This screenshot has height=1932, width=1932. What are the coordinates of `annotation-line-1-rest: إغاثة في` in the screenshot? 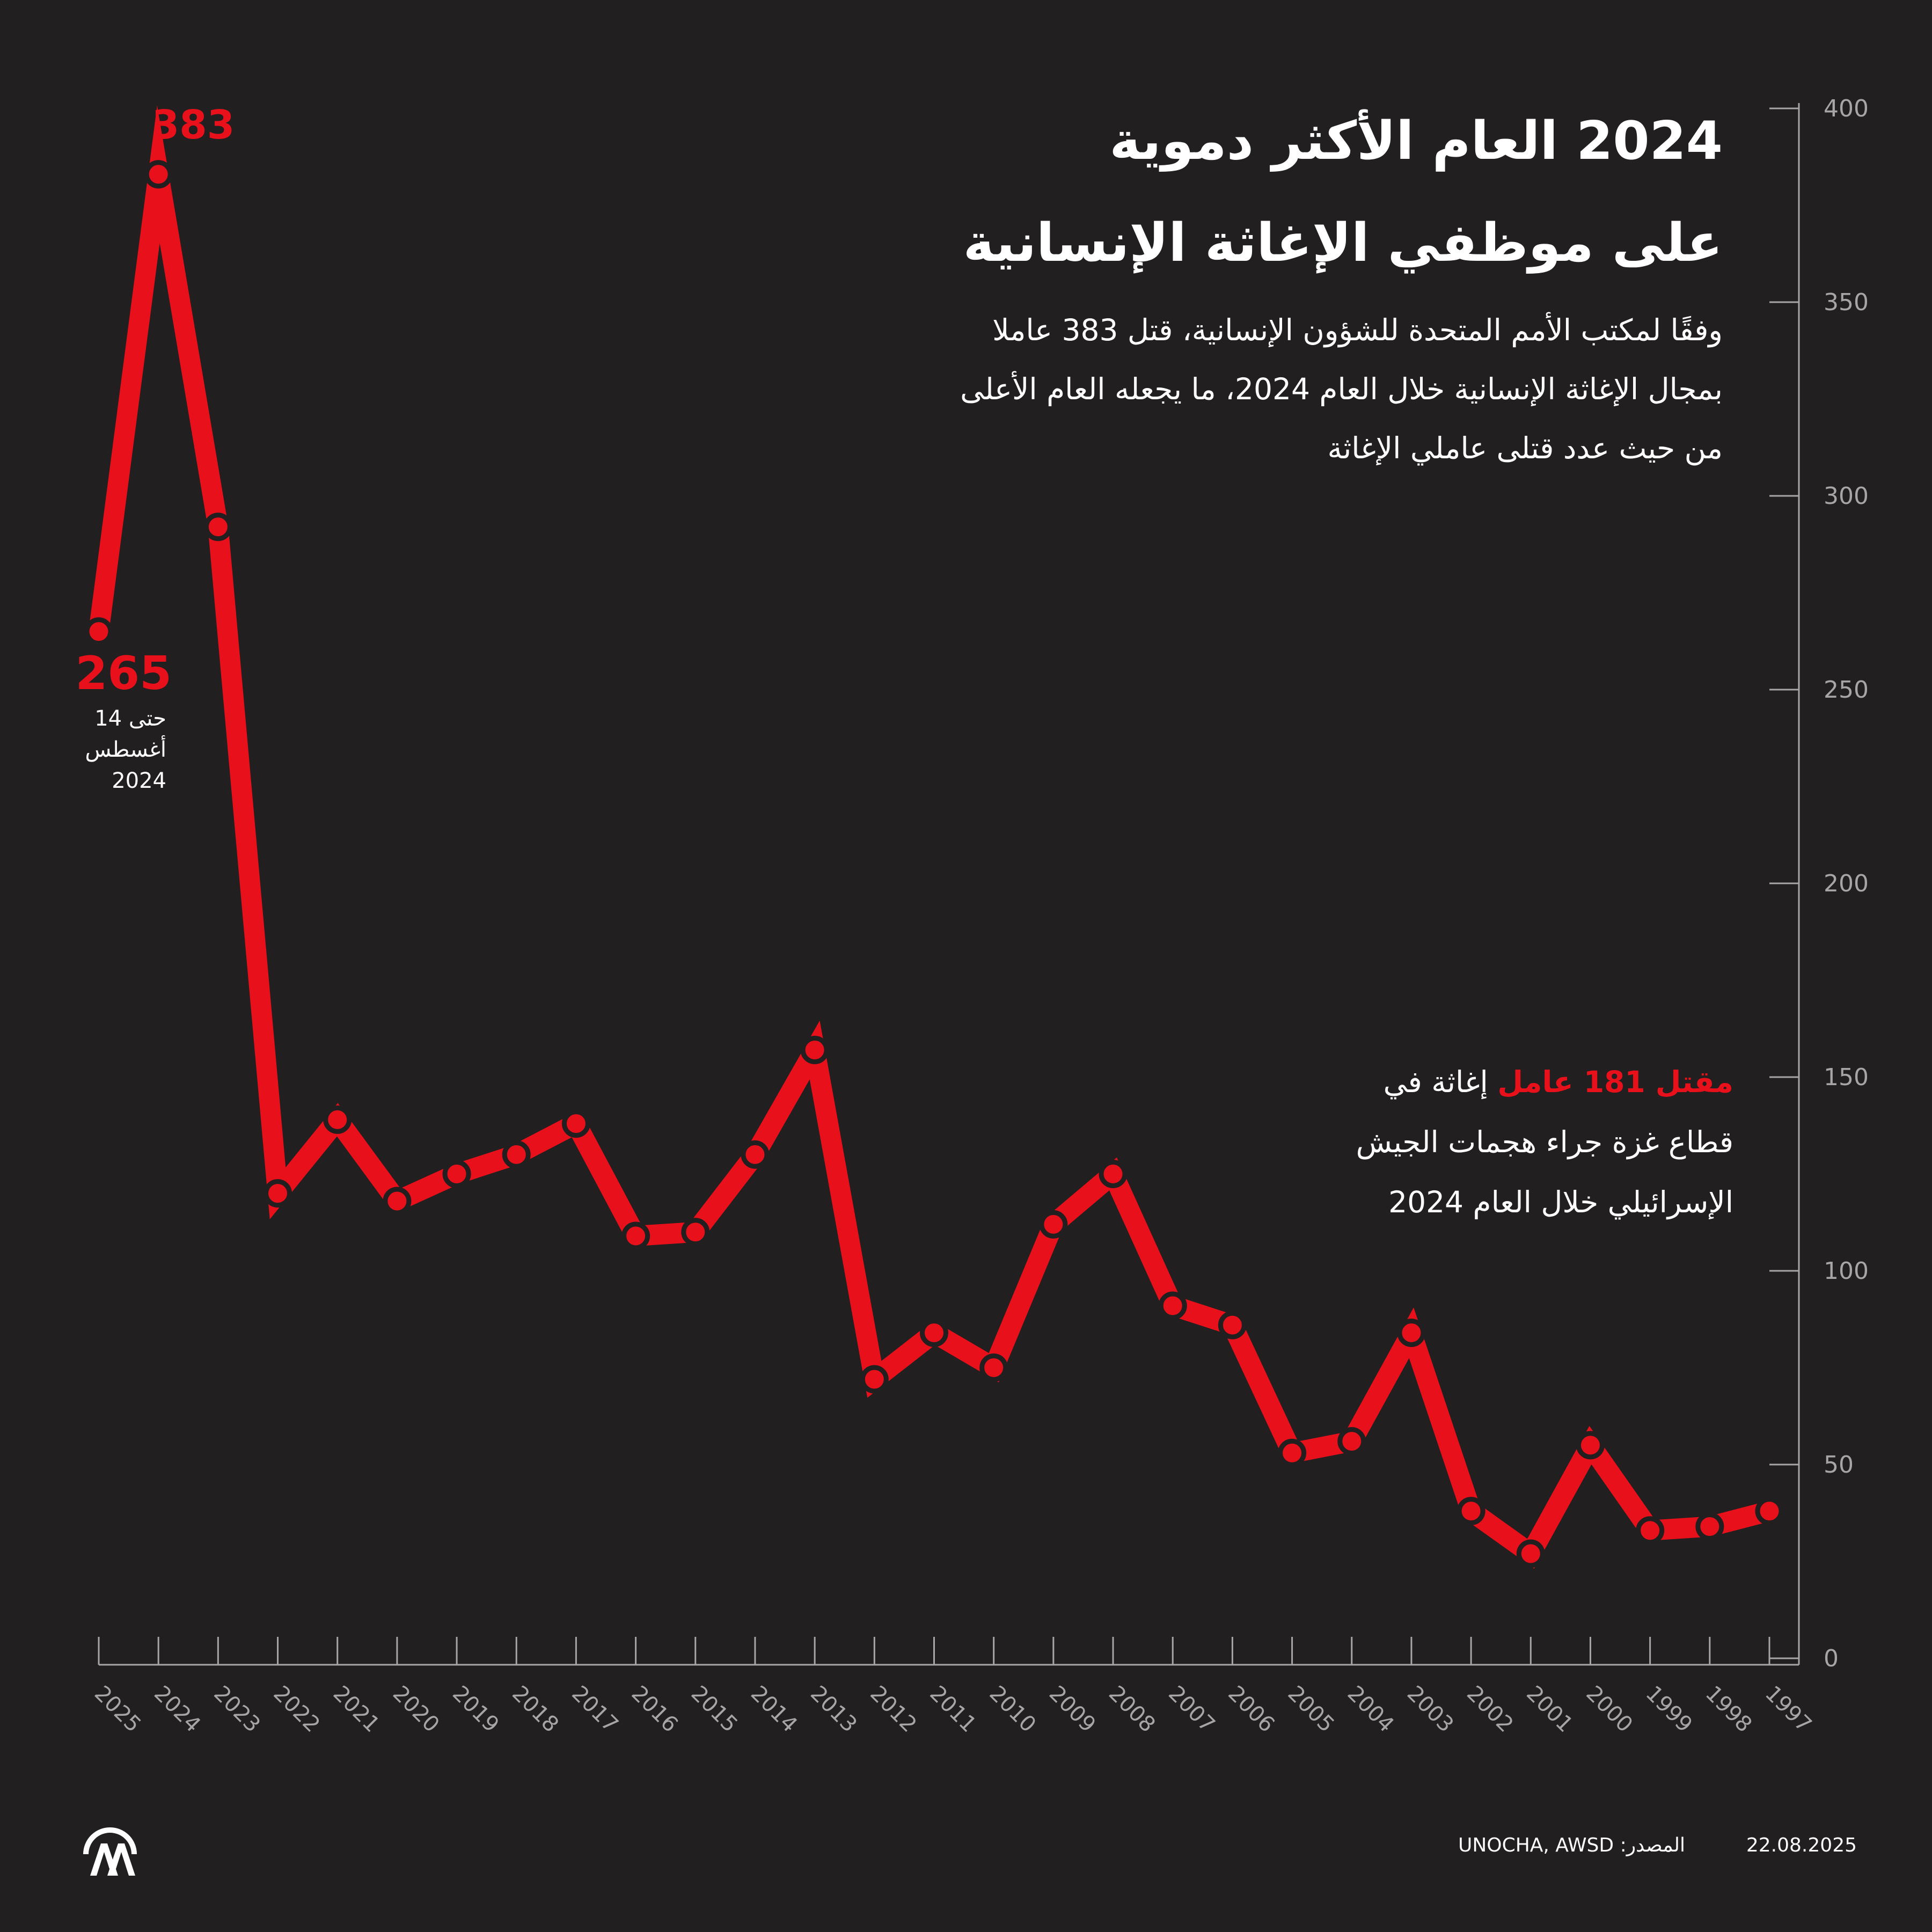 It's located at (1440, 1082).